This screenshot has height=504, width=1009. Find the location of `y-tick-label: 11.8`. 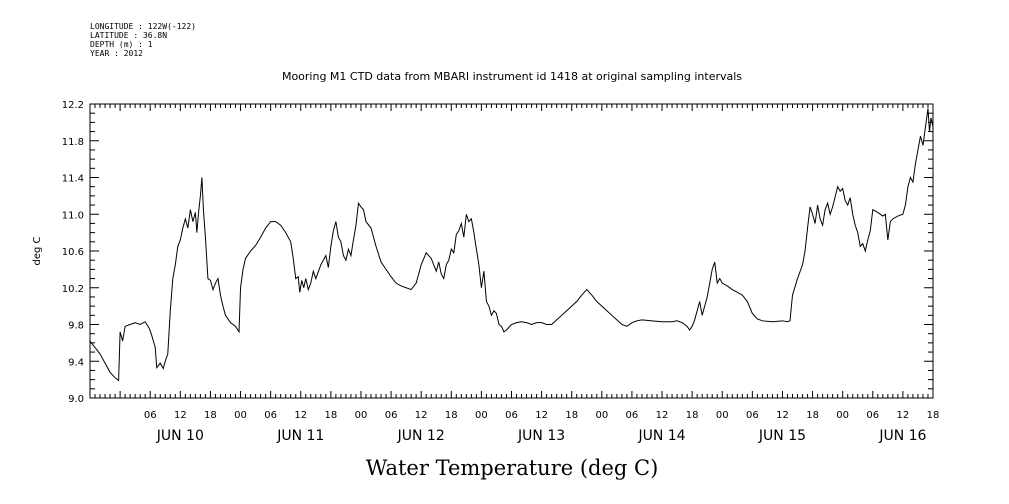

y-tick-label: 11.8 is located at coordinates (73, 142).